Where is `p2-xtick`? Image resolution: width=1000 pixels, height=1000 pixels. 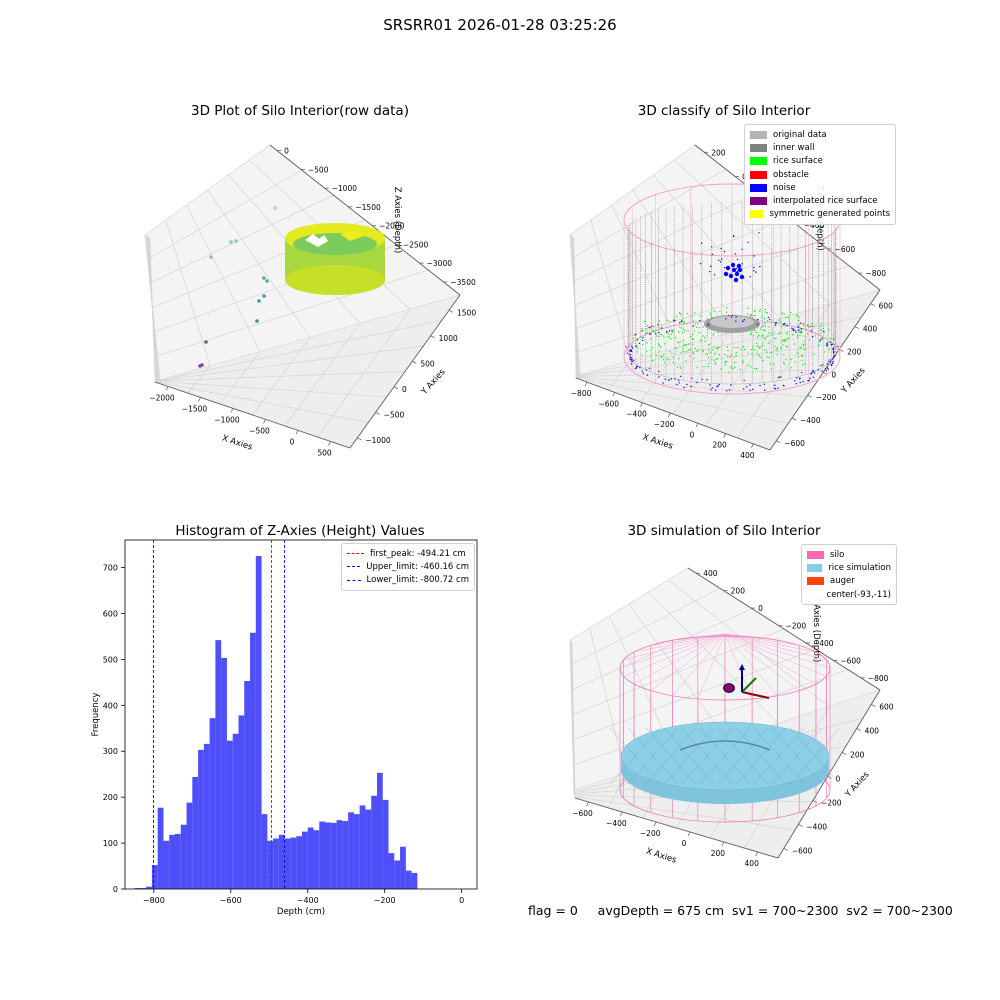
p2-xtick is located at coordinates (641, 404).